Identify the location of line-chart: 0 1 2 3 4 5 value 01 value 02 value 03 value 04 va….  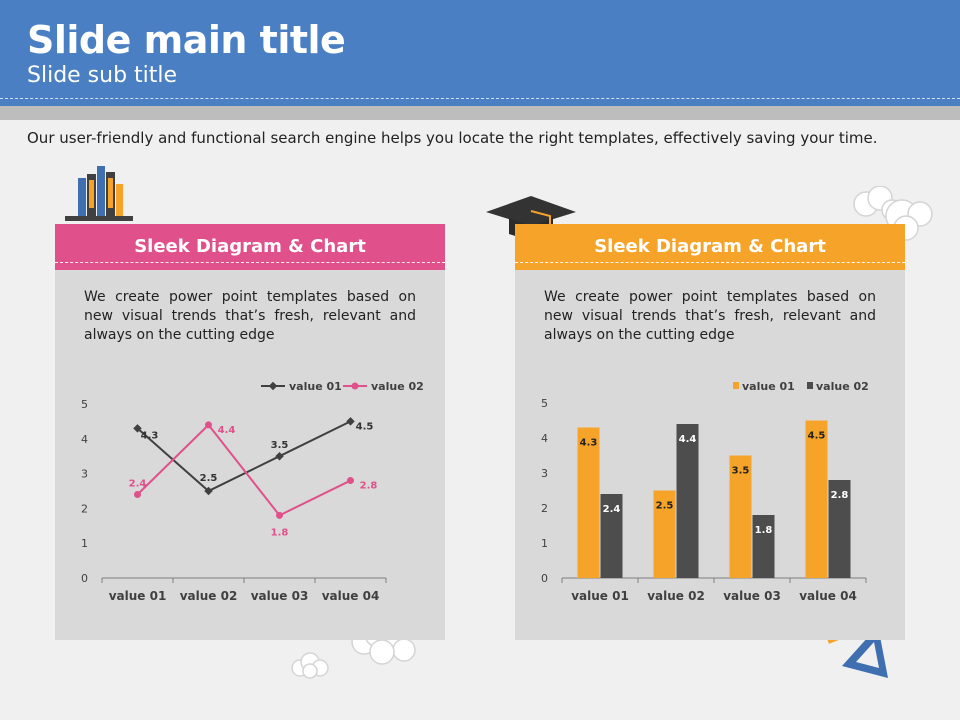
(252, 491).